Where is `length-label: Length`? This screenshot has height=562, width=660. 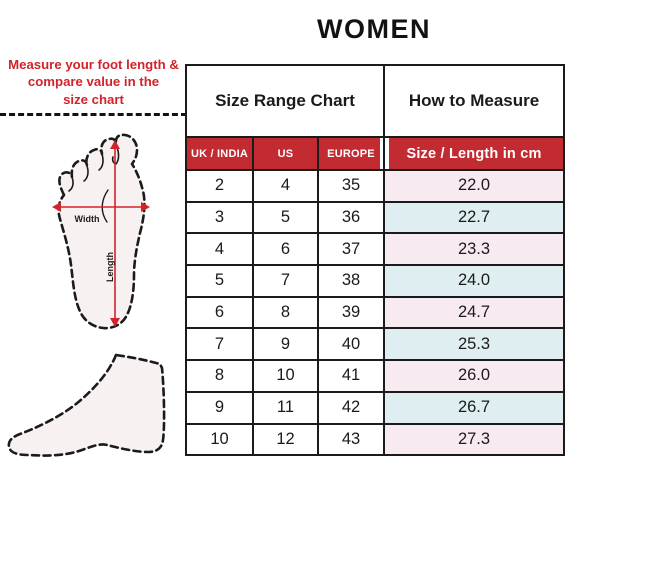 length-label: Length is located at coordinates (110, 267).